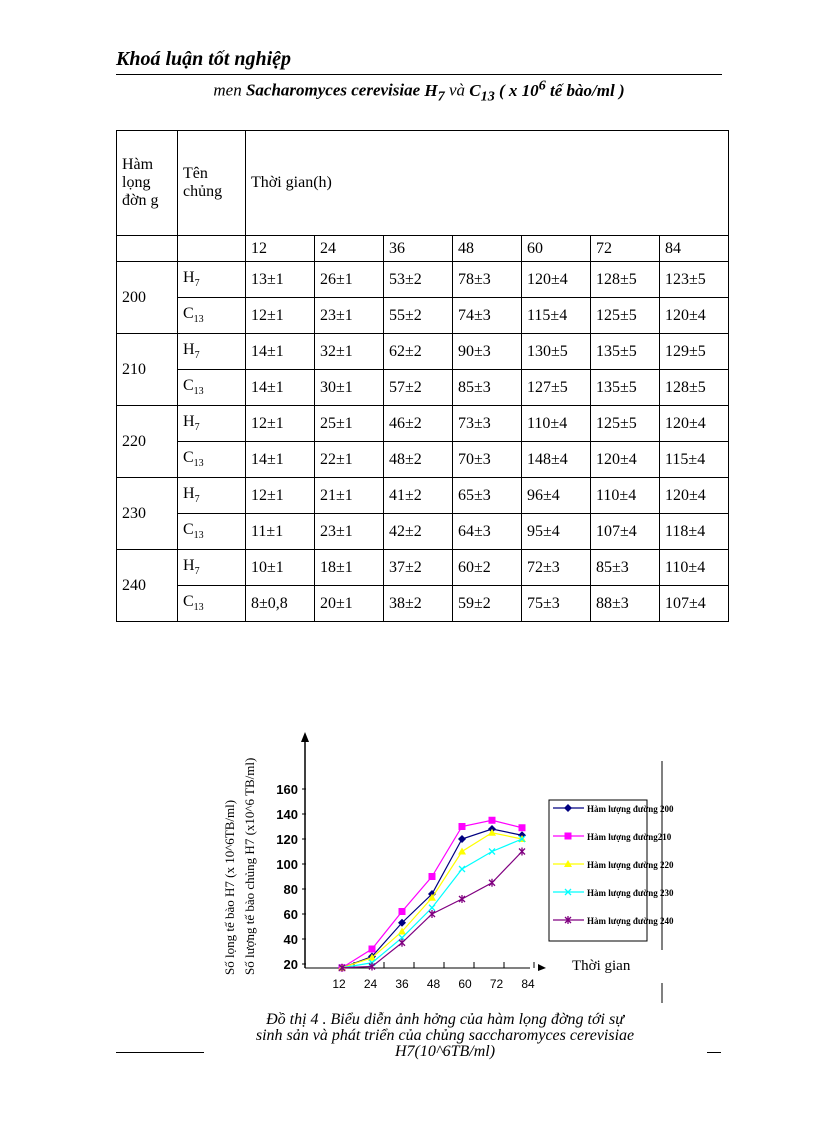 The height and width of the screenshot is (1123, 816). What do you see at coordinates (204, 59) in the screenshot?
I see `header-title: Khoá luận tốt nghiệp` at bounding box center [204, 59].